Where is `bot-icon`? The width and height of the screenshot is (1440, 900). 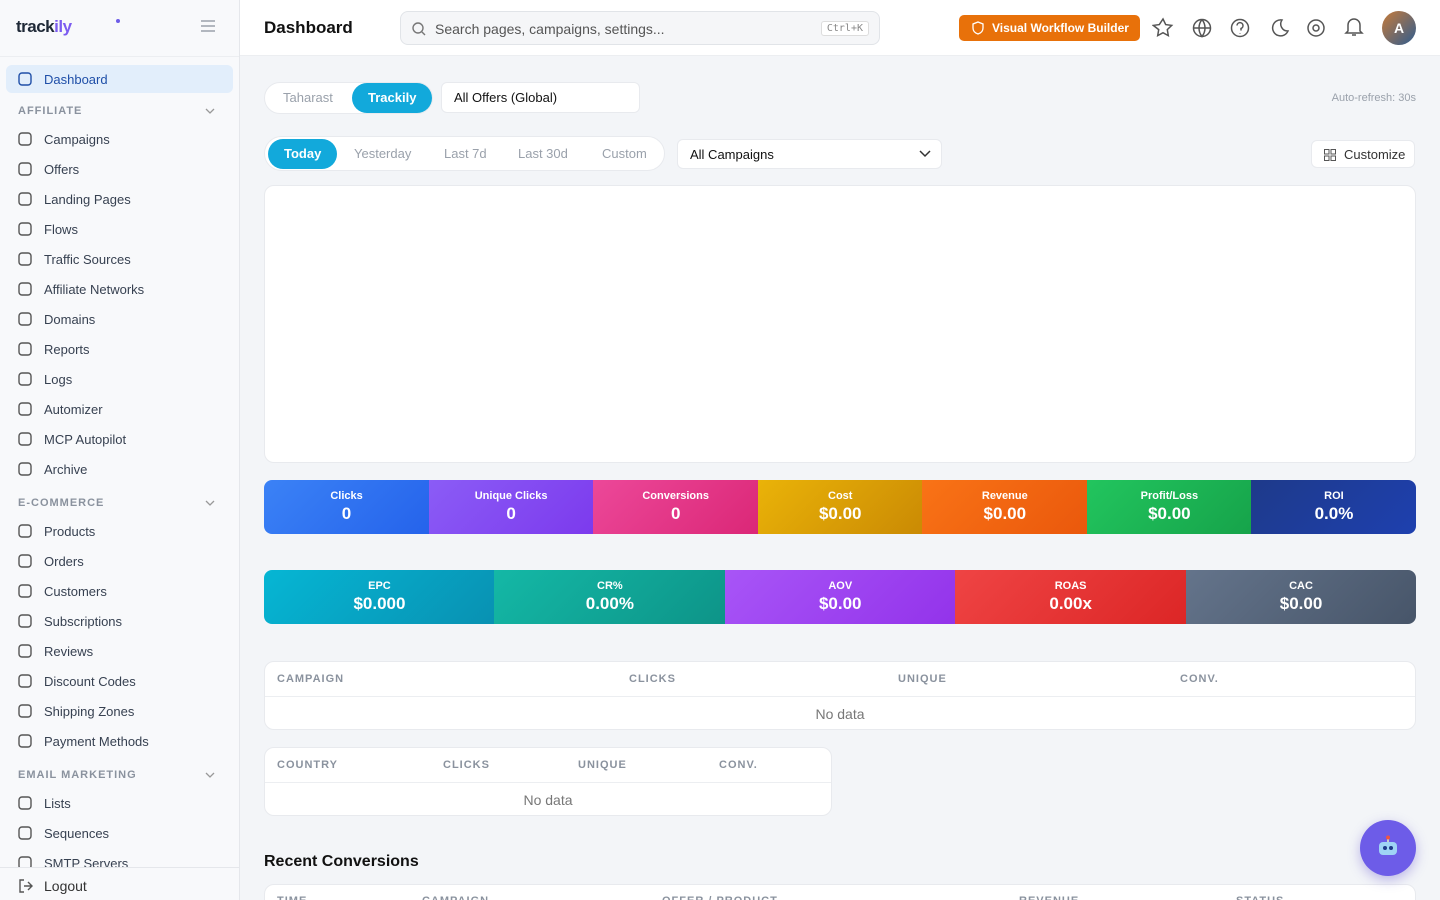
bot-icon is located at coordinates (1388, 845).